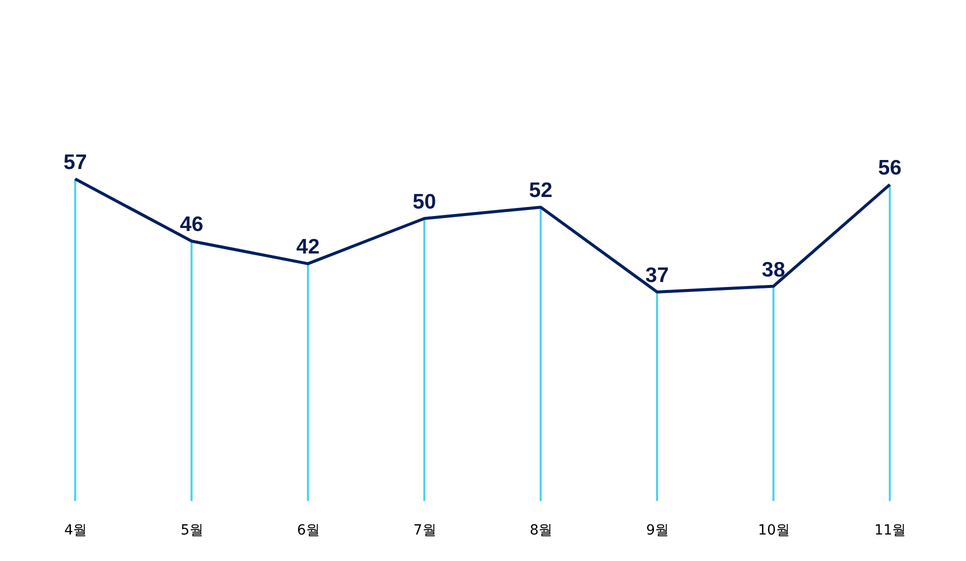 This screenshot has height=561, width=966. What do you see at coordinates (890, 168) in the screenshot?
I see `data-label: 56` at bounding box center [890, 168].